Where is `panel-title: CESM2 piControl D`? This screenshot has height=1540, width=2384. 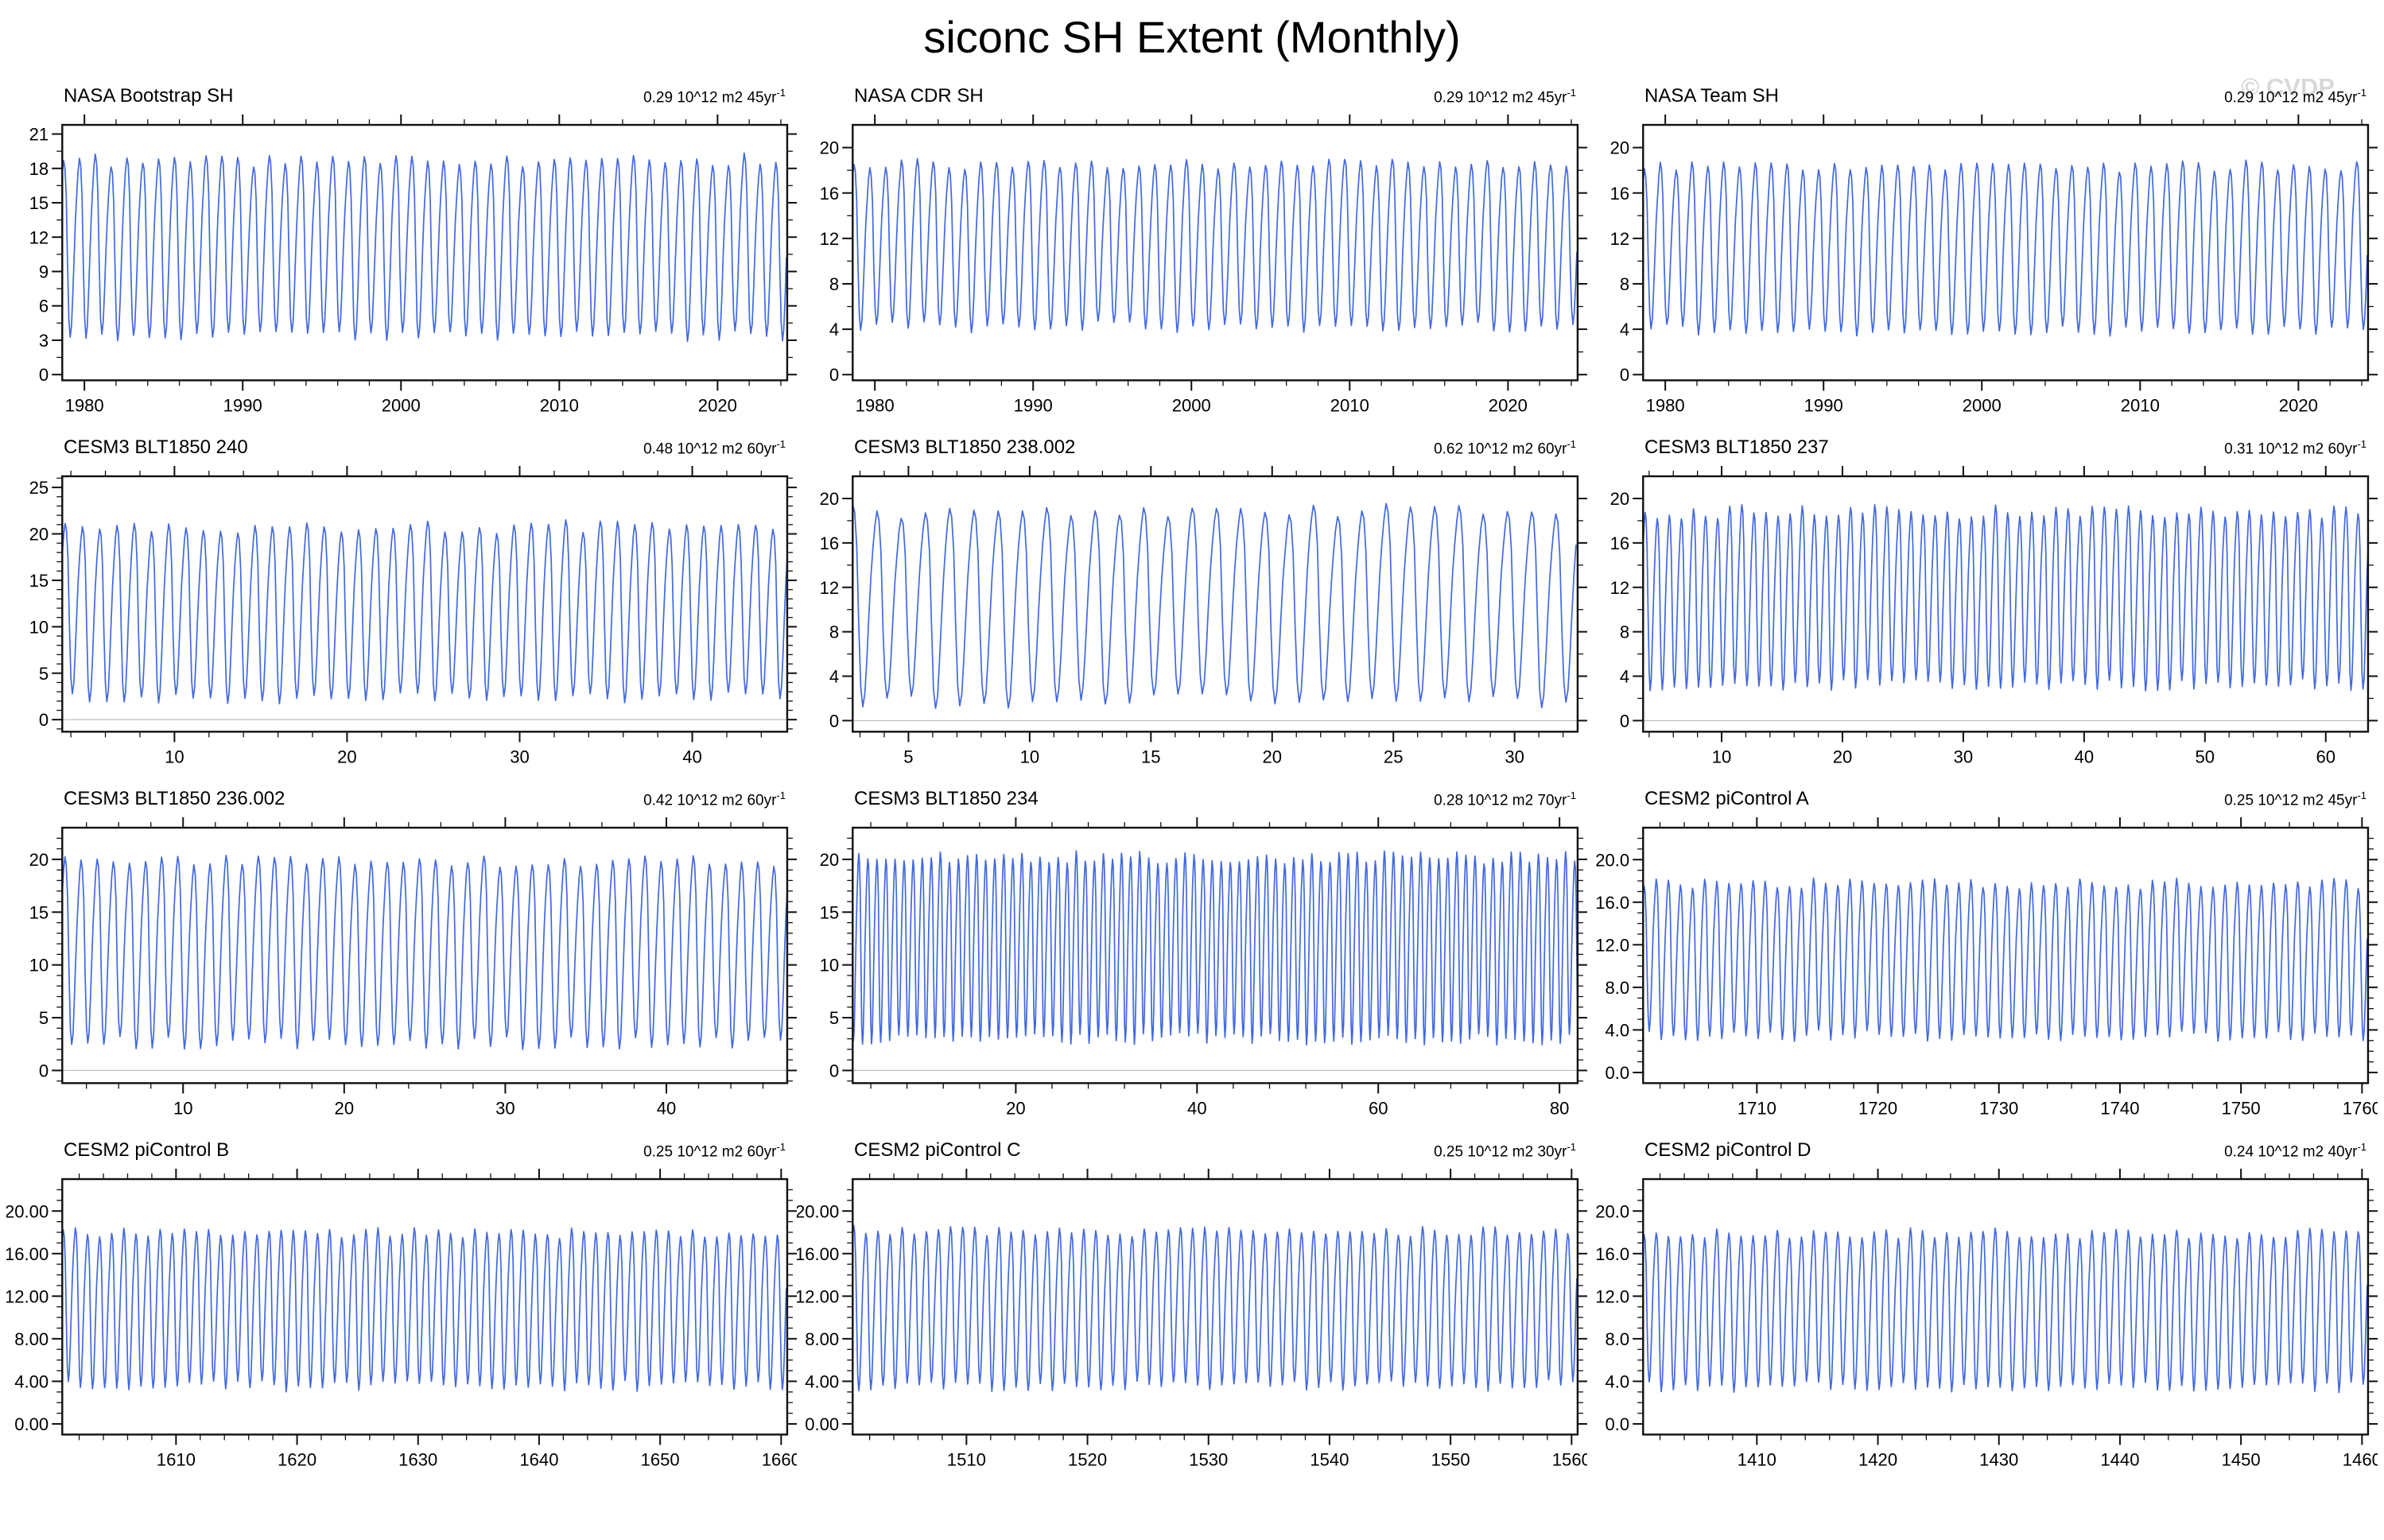 panel-title: CESM2 piControl D is located at coordinates (1727, 1150).